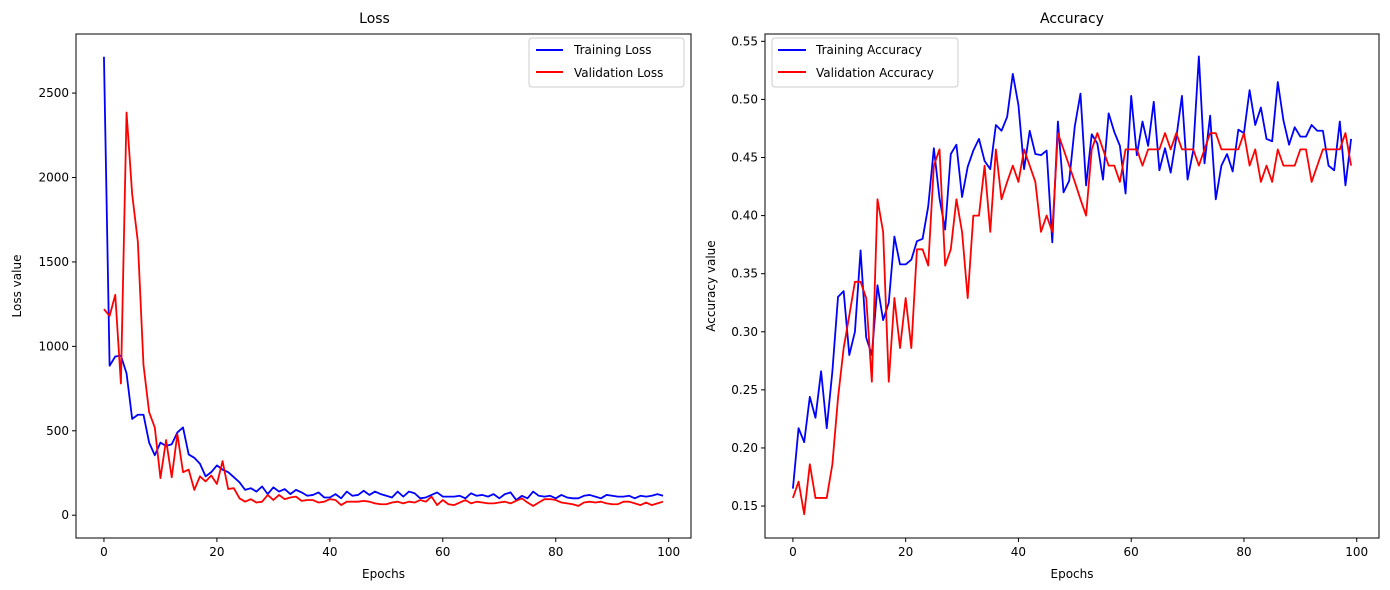  What do you see at coordinates (53, 93) in the screenshot?
I see `loss-y-tick-label: 2500` at bounding box center [53, 93].